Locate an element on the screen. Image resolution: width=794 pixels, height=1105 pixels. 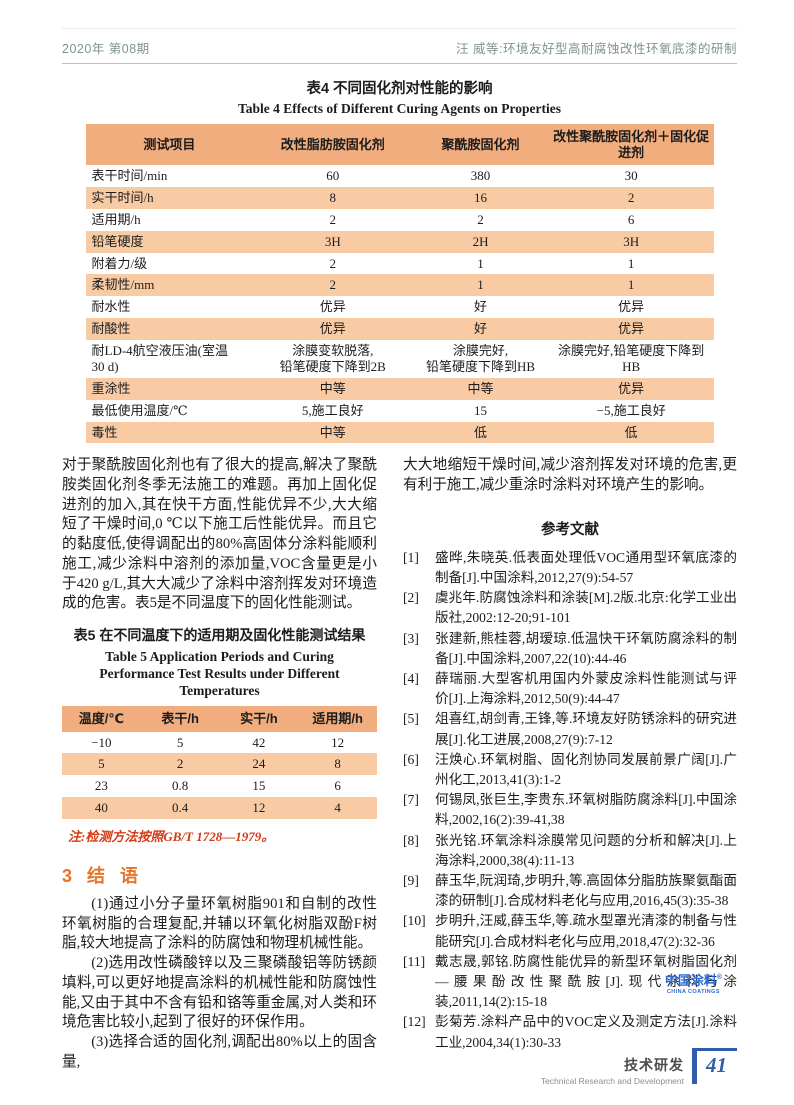
table-cell: 3H is located at coordinates (333, 241).